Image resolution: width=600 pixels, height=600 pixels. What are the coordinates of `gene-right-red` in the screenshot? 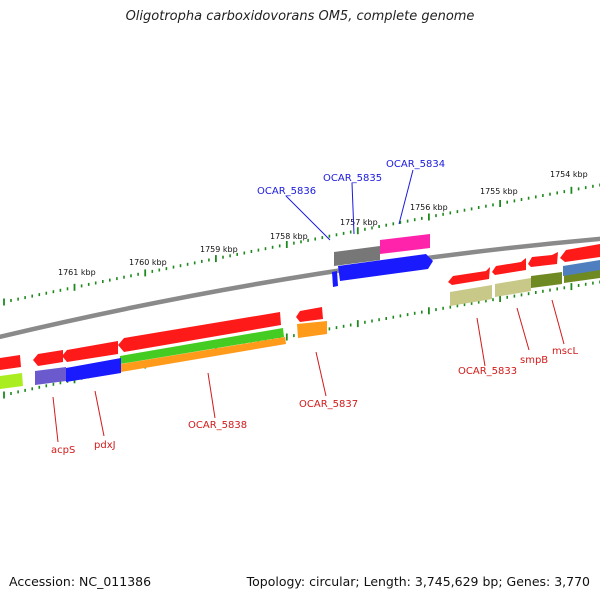 It's located at (580, 253).